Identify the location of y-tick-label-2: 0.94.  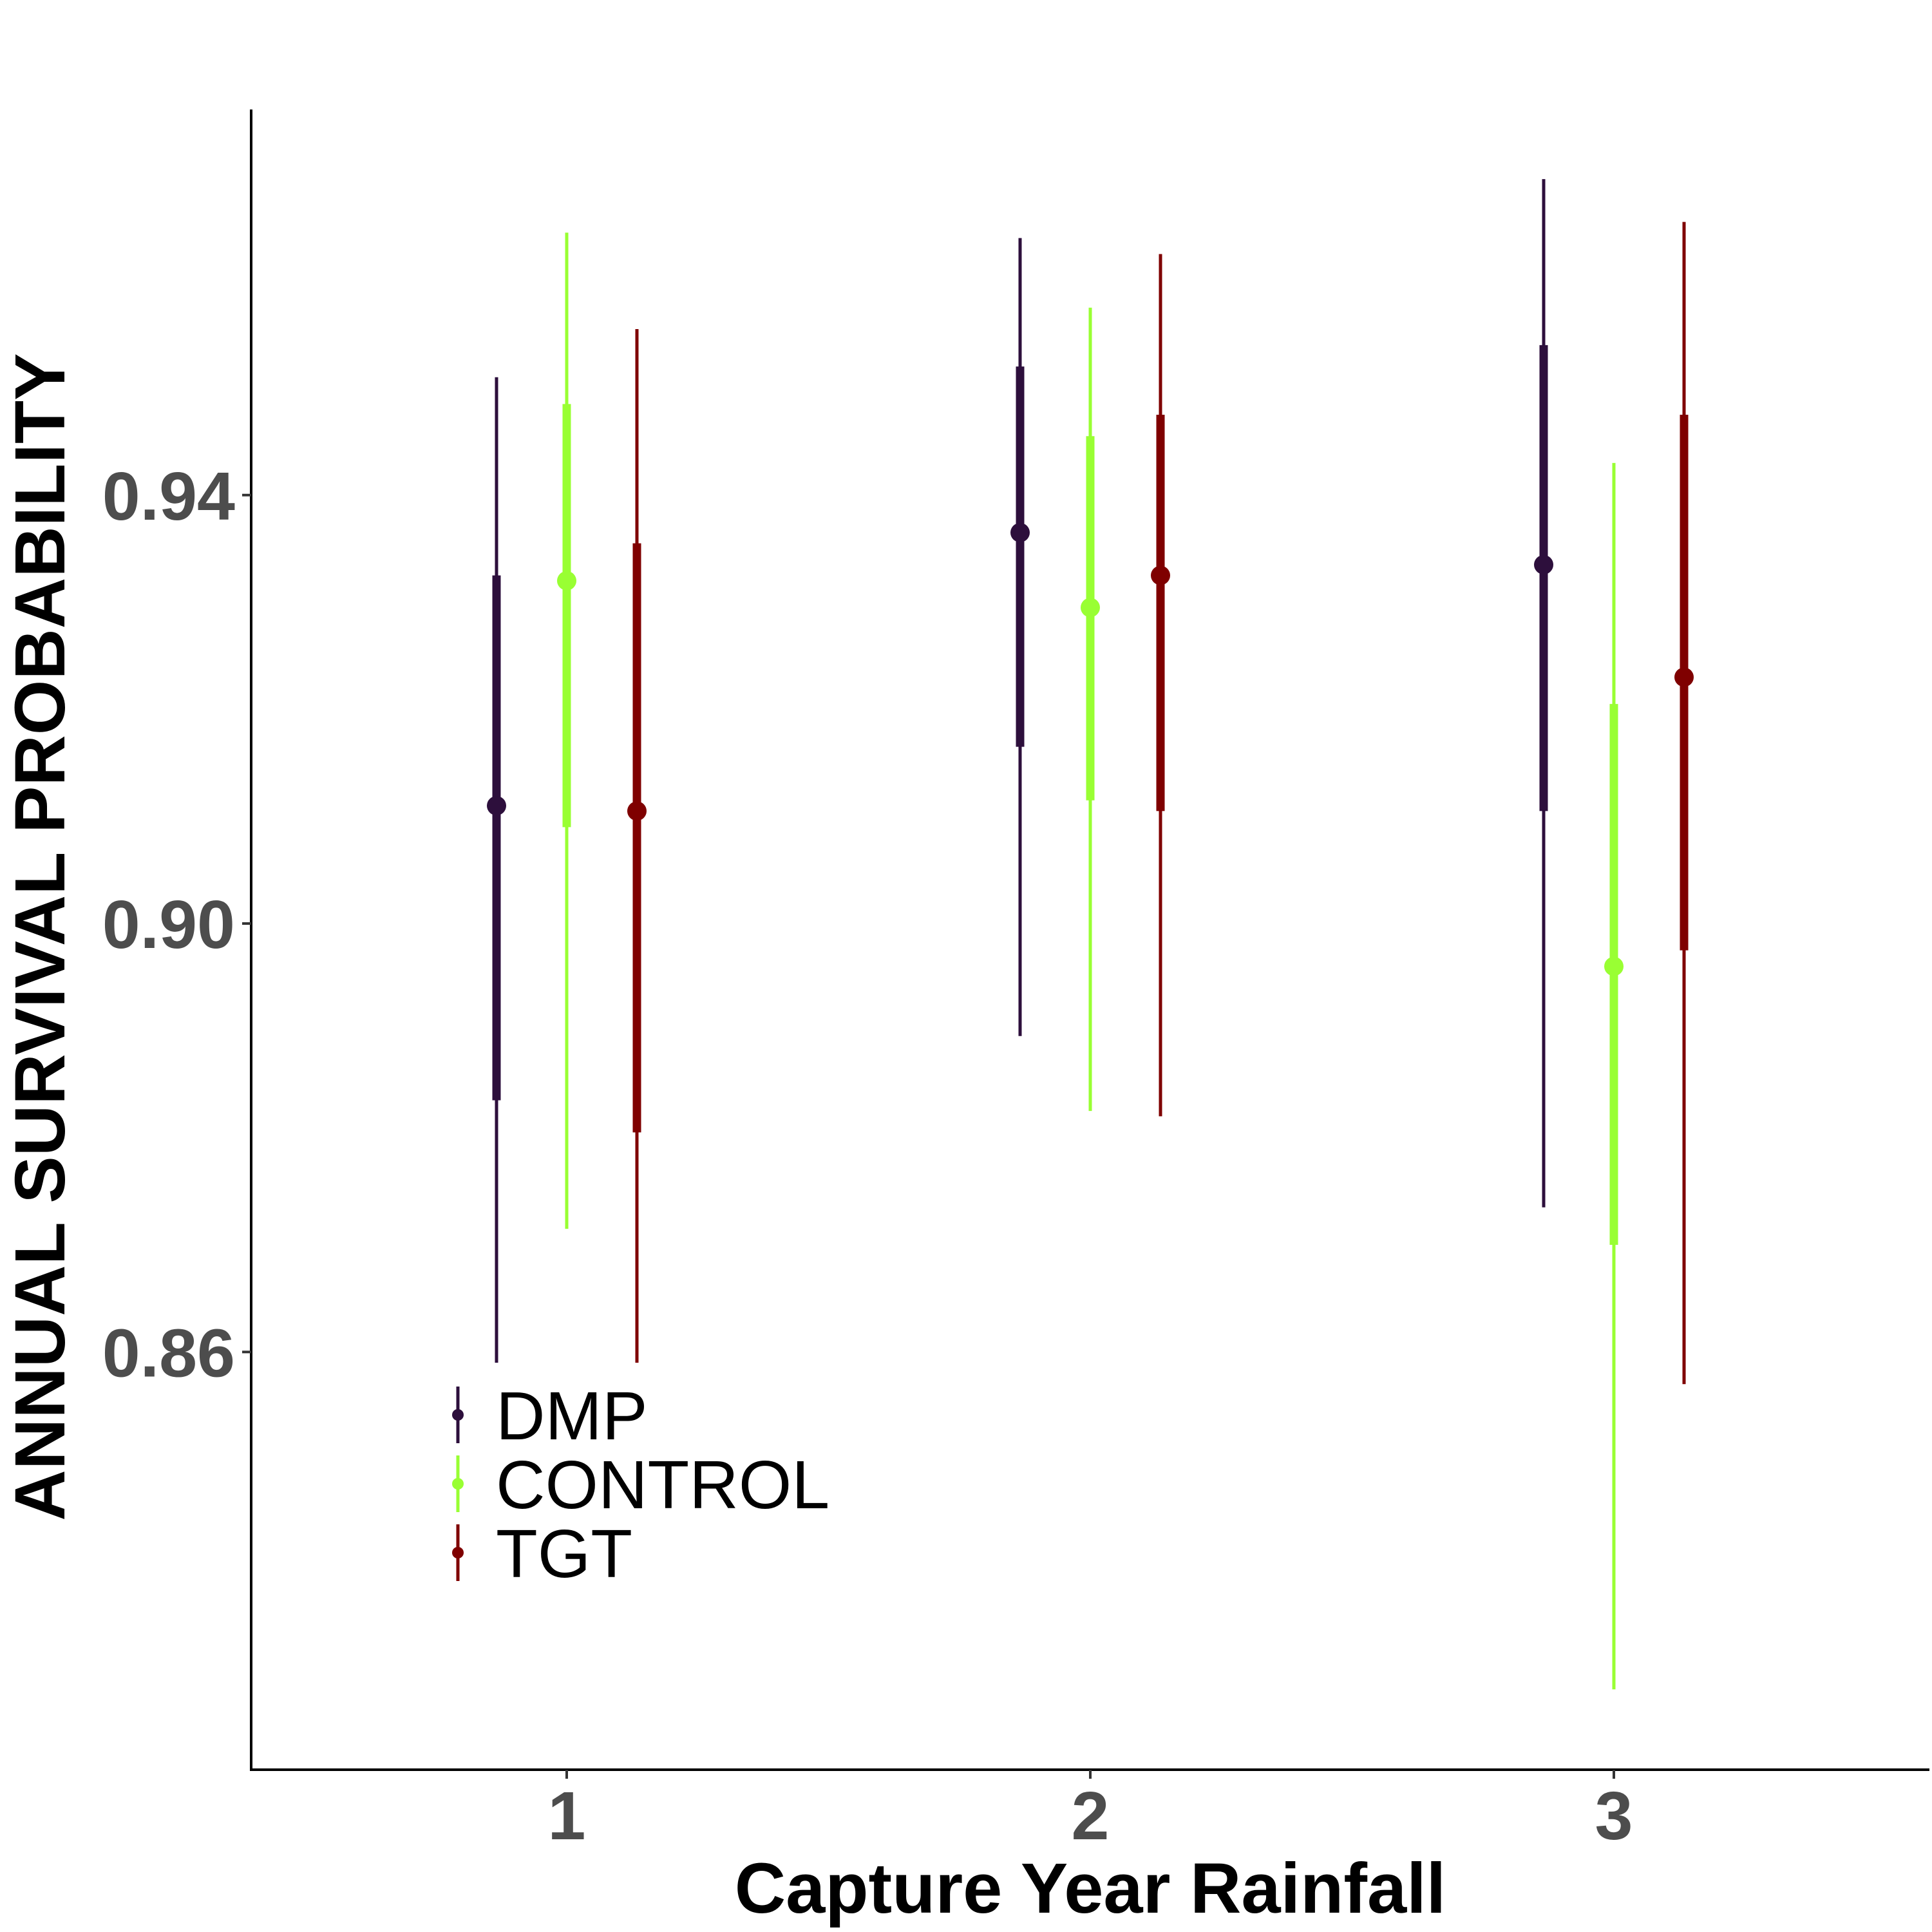
(168, 497).